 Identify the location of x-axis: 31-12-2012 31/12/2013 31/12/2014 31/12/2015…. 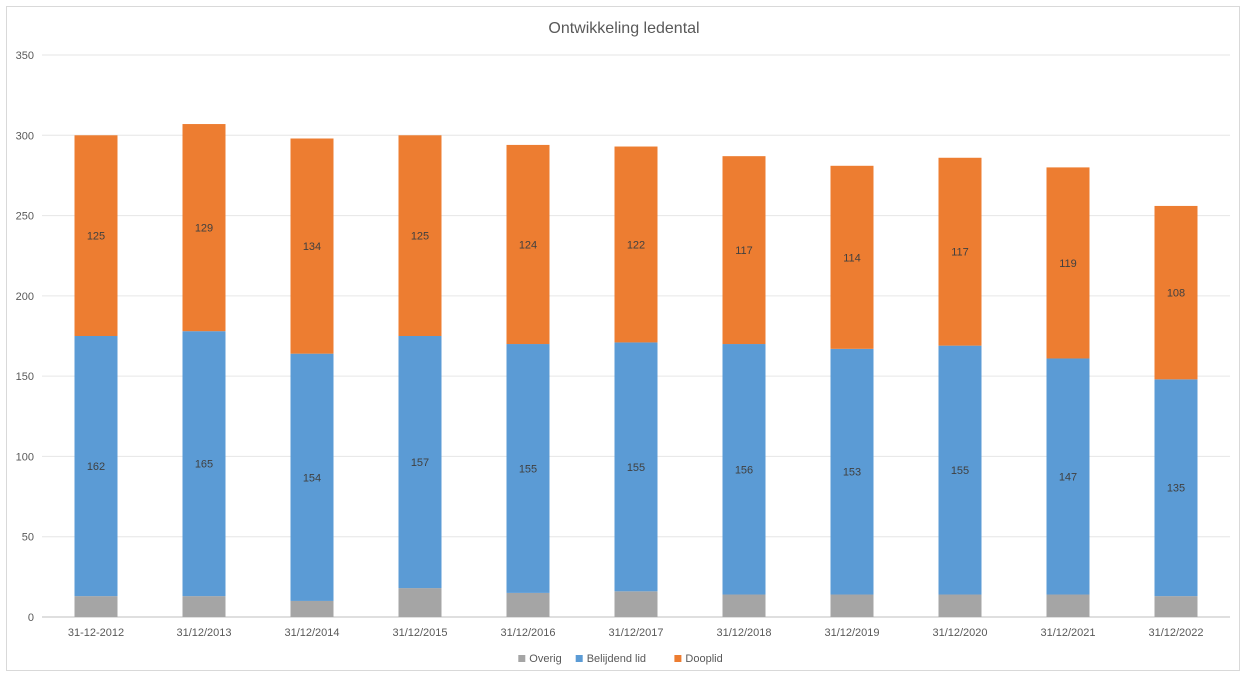
(636, 633).